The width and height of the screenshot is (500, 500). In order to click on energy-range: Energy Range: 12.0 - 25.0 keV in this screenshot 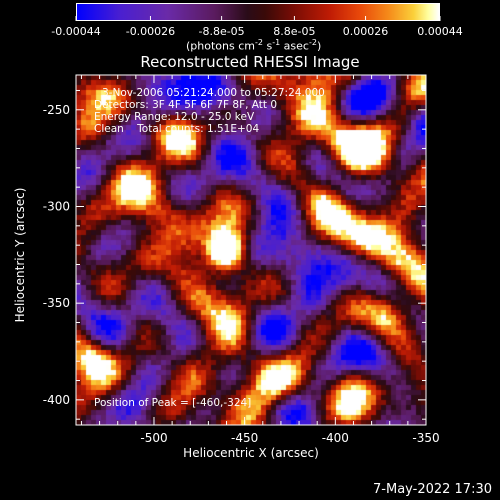, I will do `click(174, 117)`.